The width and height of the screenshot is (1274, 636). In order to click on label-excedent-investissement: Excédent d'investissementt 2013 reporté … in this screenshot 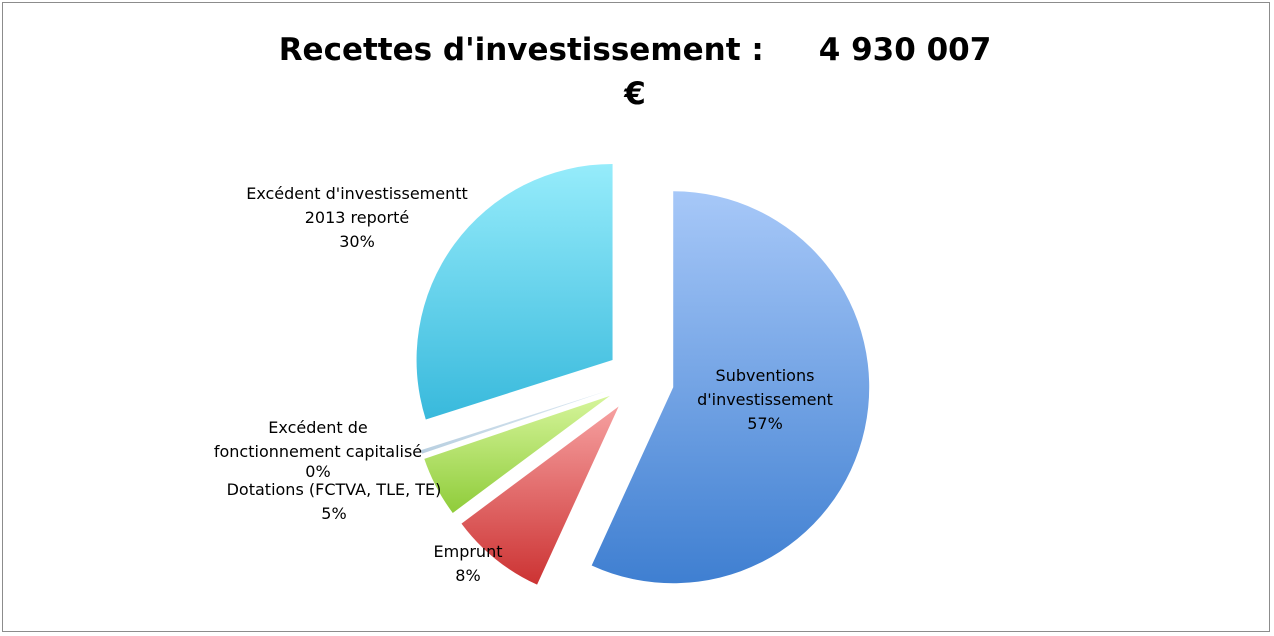, I will do `click(357, 217)`.